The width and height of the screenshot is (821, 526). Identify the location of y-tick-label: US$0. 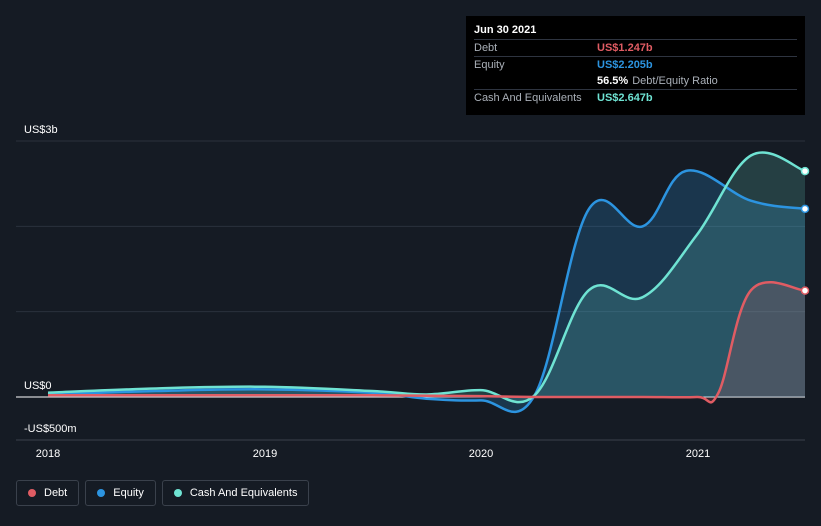
(38, 386).